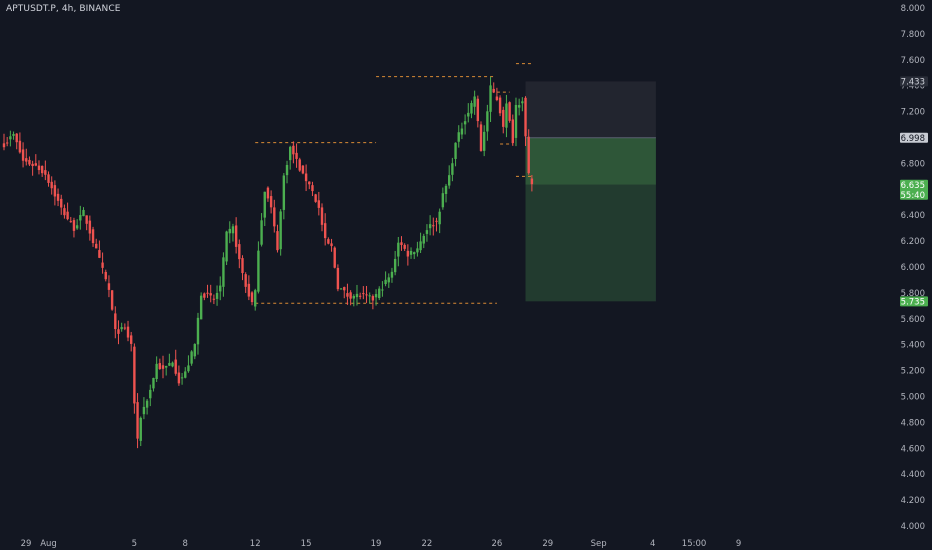  What do you see at coordinates (381, 544) in the screenshot?
I see `time-axis: 29 Aug 5 8 12 15 19 22 26 29 Sep 4 15:00 9` at bounding box center [381, 544].